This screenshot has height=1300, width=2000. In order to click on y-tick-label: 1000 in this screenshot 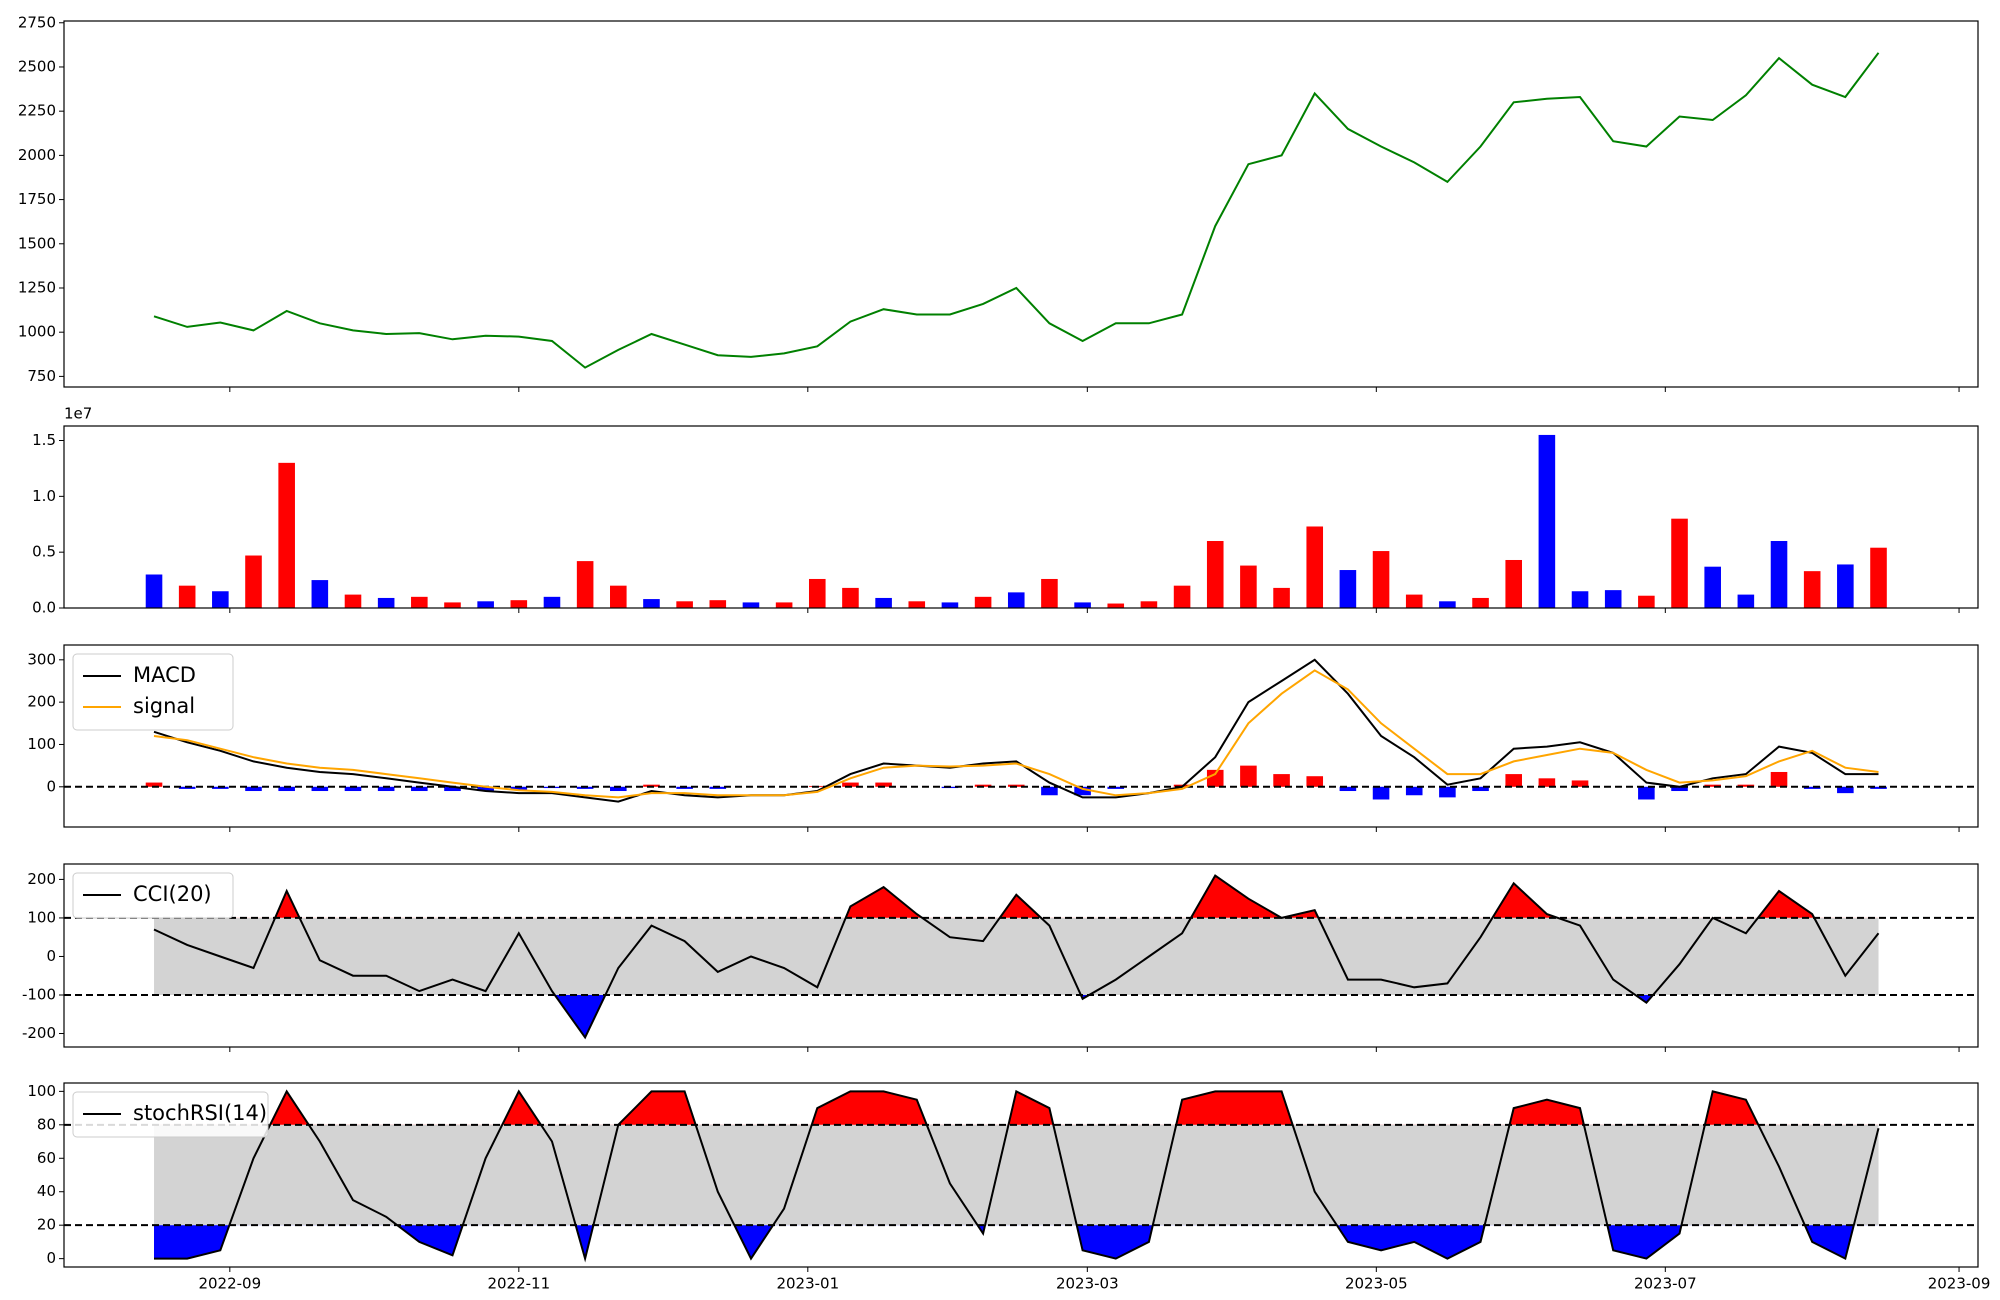, I will do `click(37, 332)`.